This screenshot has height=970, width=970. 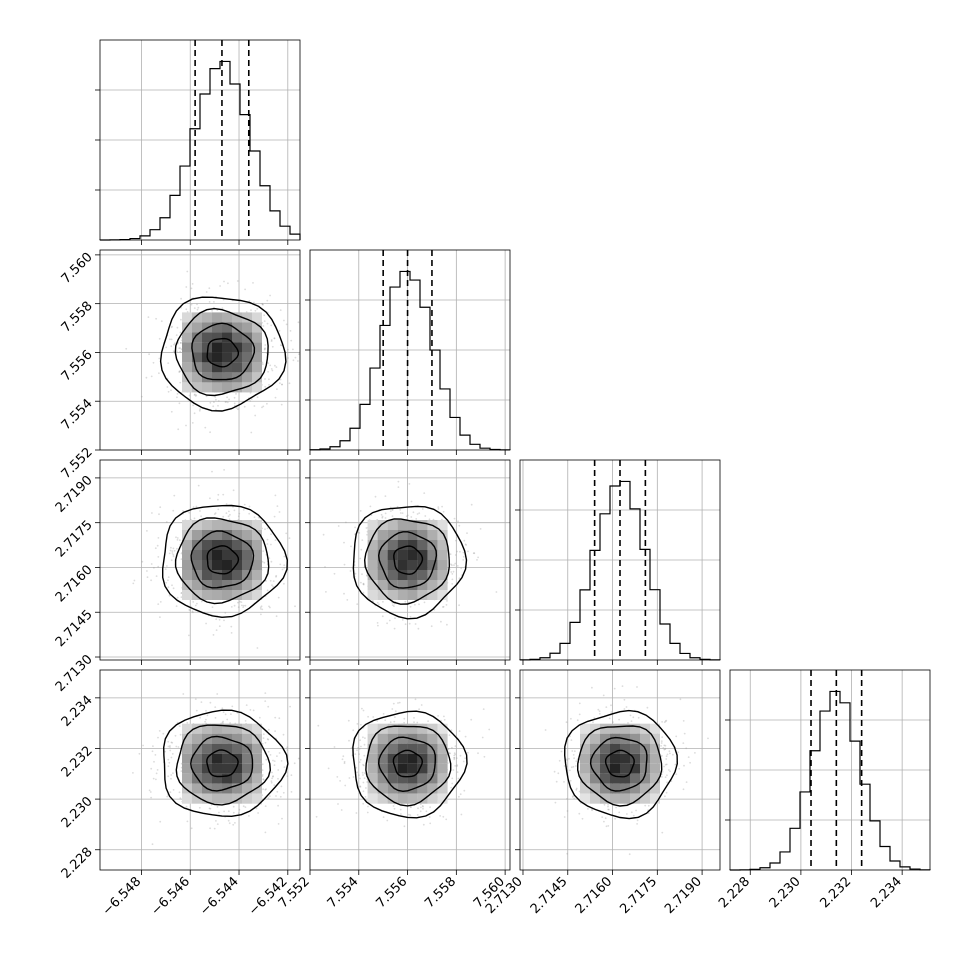 What do you see at coordinates (683, 895) in the screenshot?
I see `x-tick-label: 2.7190` at bounding box center [683, 895].